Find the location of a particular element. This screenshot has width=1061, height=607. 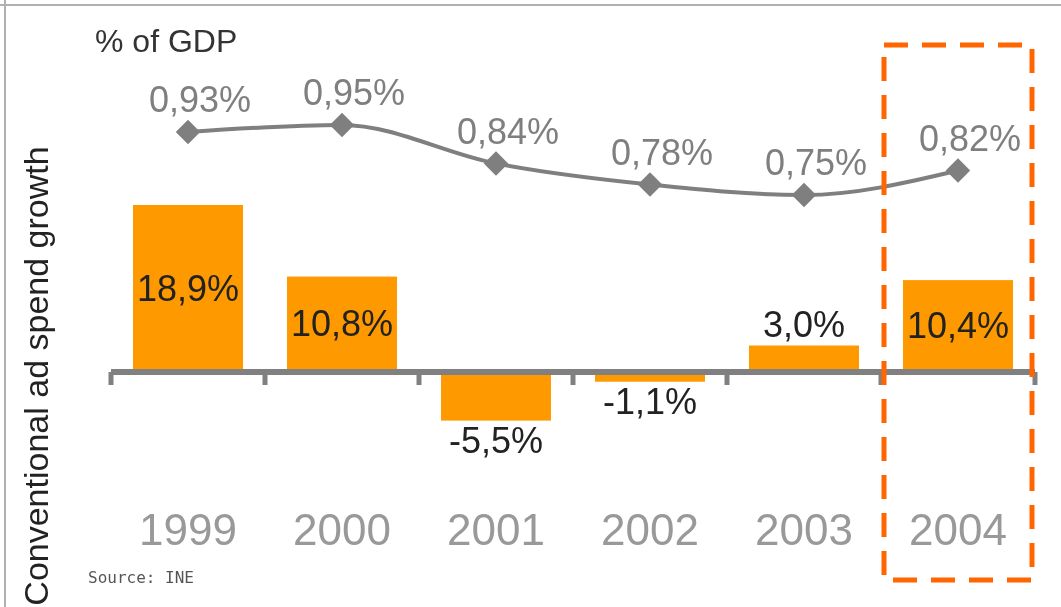

data-label: 0,75% is located at coordinates (816, 162).